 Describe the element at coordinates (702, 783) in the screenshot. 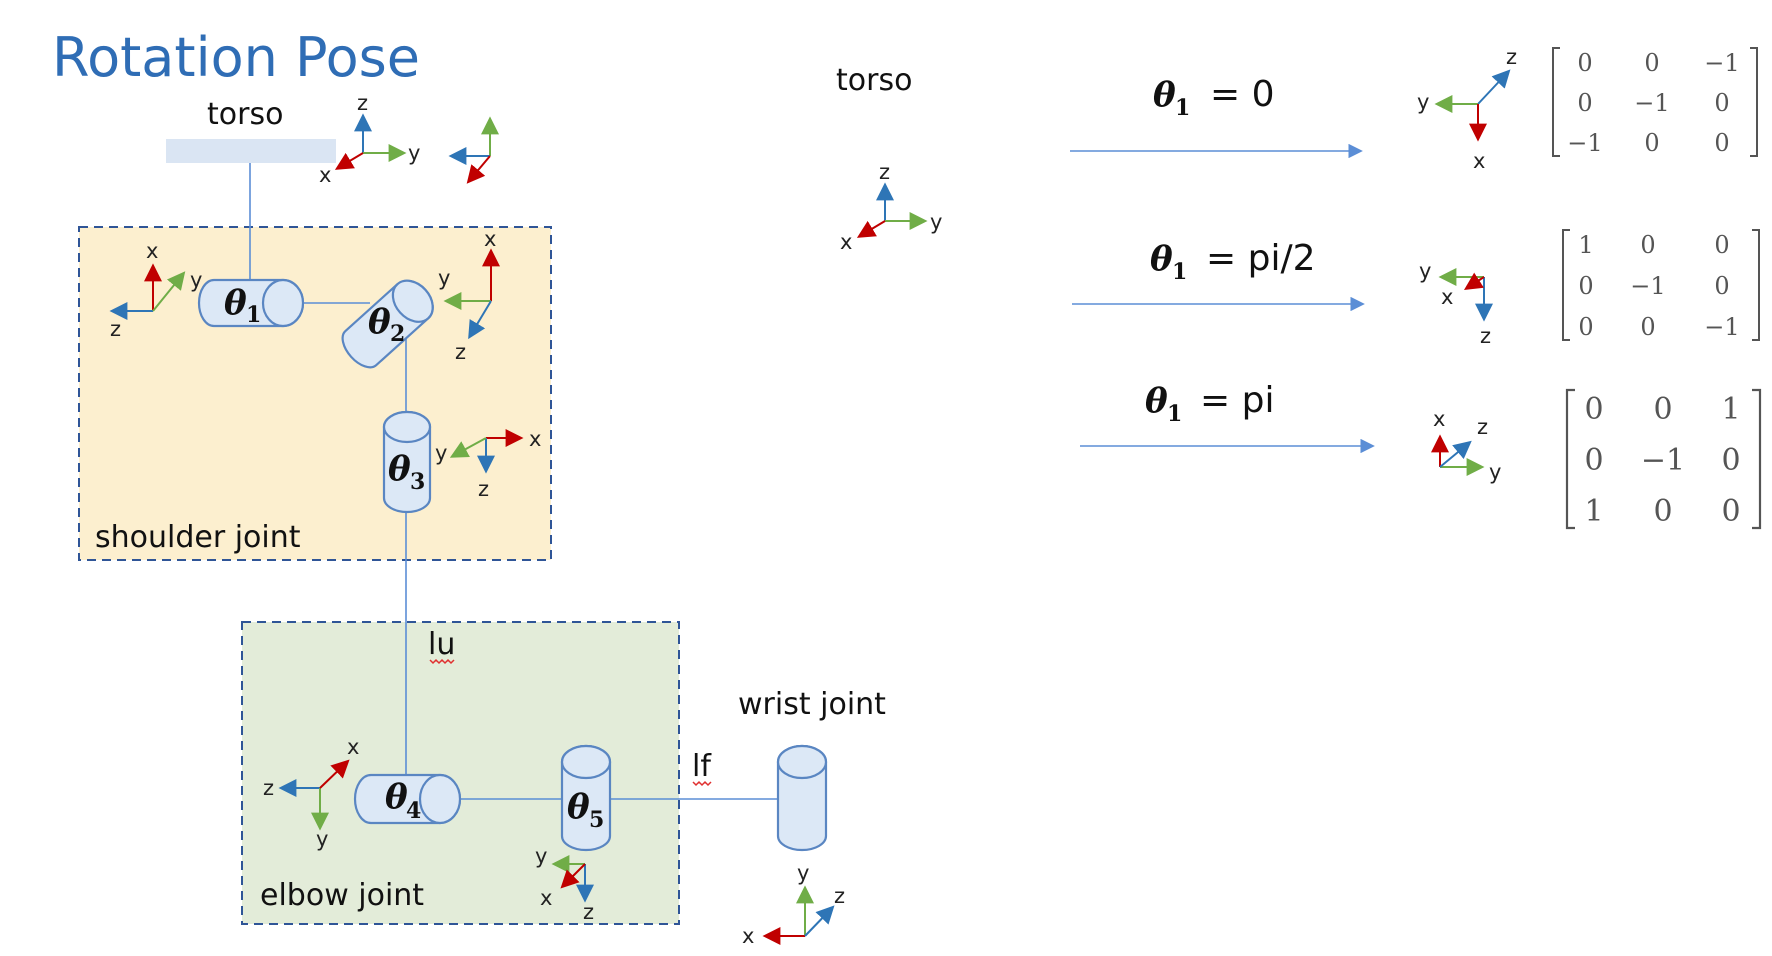

I see `lf-spellcheck-underline` at that location.